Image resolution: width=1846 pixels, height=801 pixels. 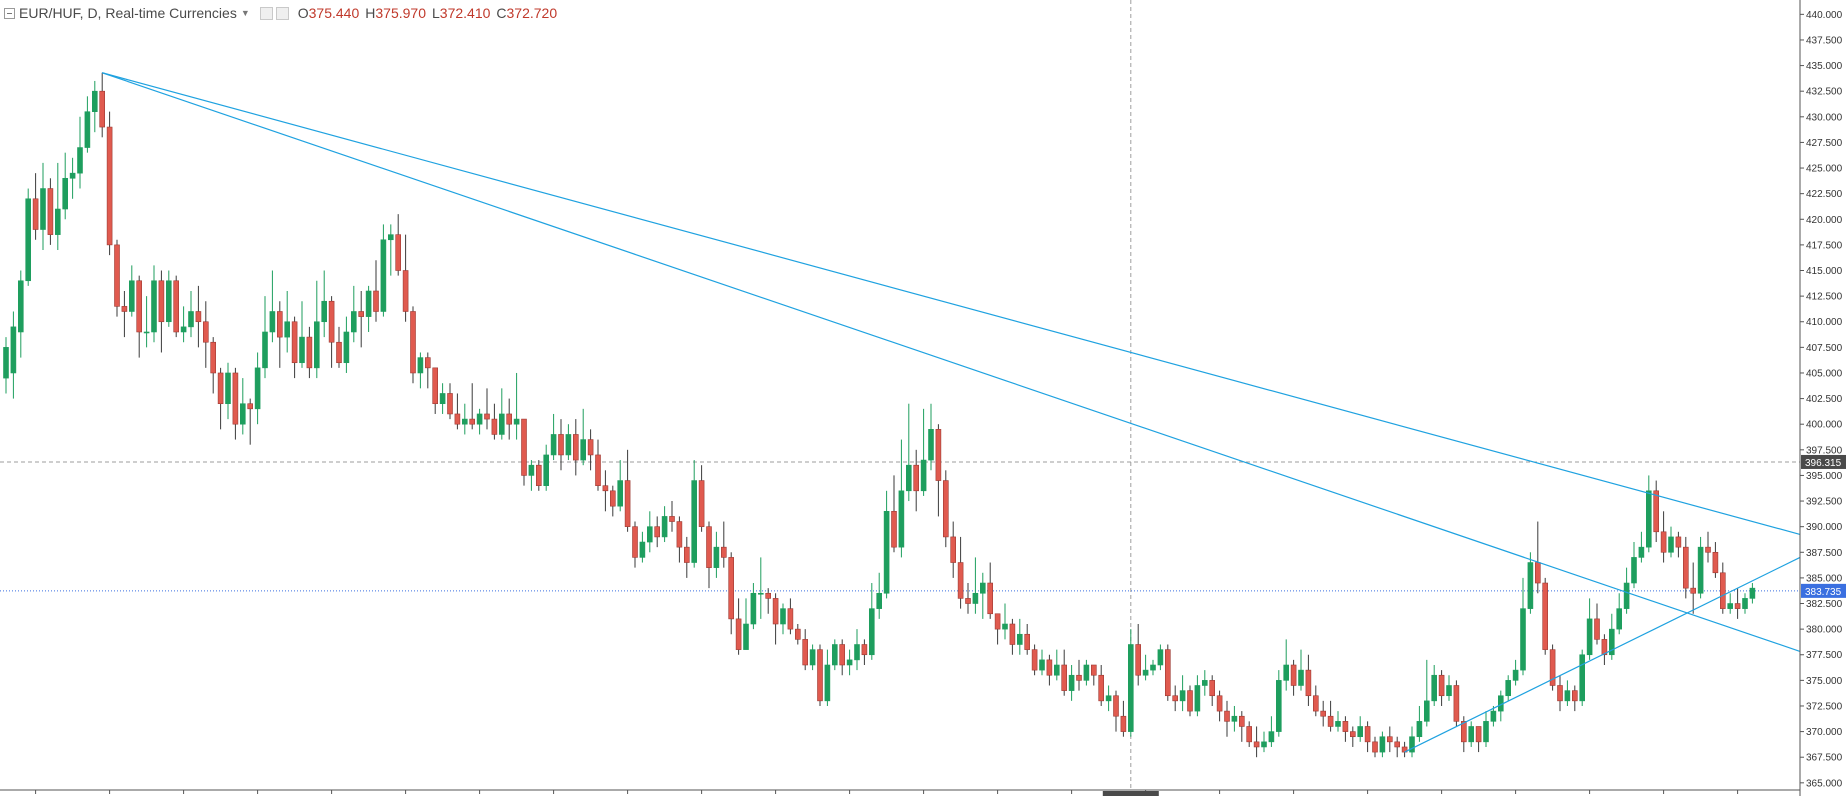 I want to click on price-tick-label: 400.000, so click(x=1824, y=425).